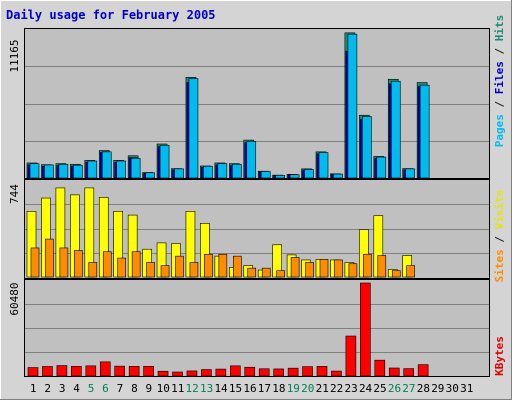 This screenshot has height=400, width=512. Describe the element at coordinates (221, 388) in the screenshot. I see `day-label-14: 14` at that location.